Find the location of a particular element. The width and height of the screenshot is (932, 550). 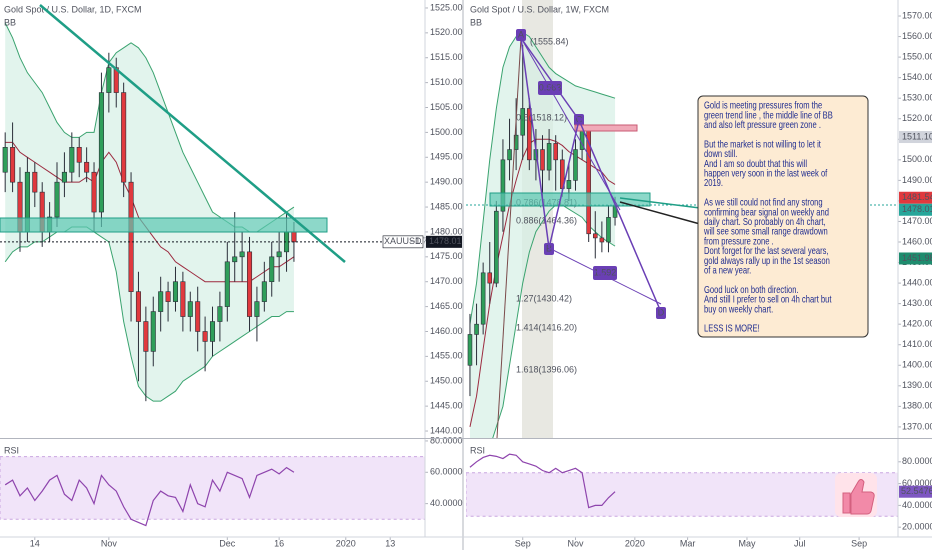

note-line: 2019. is located at coordinates (713, 182).